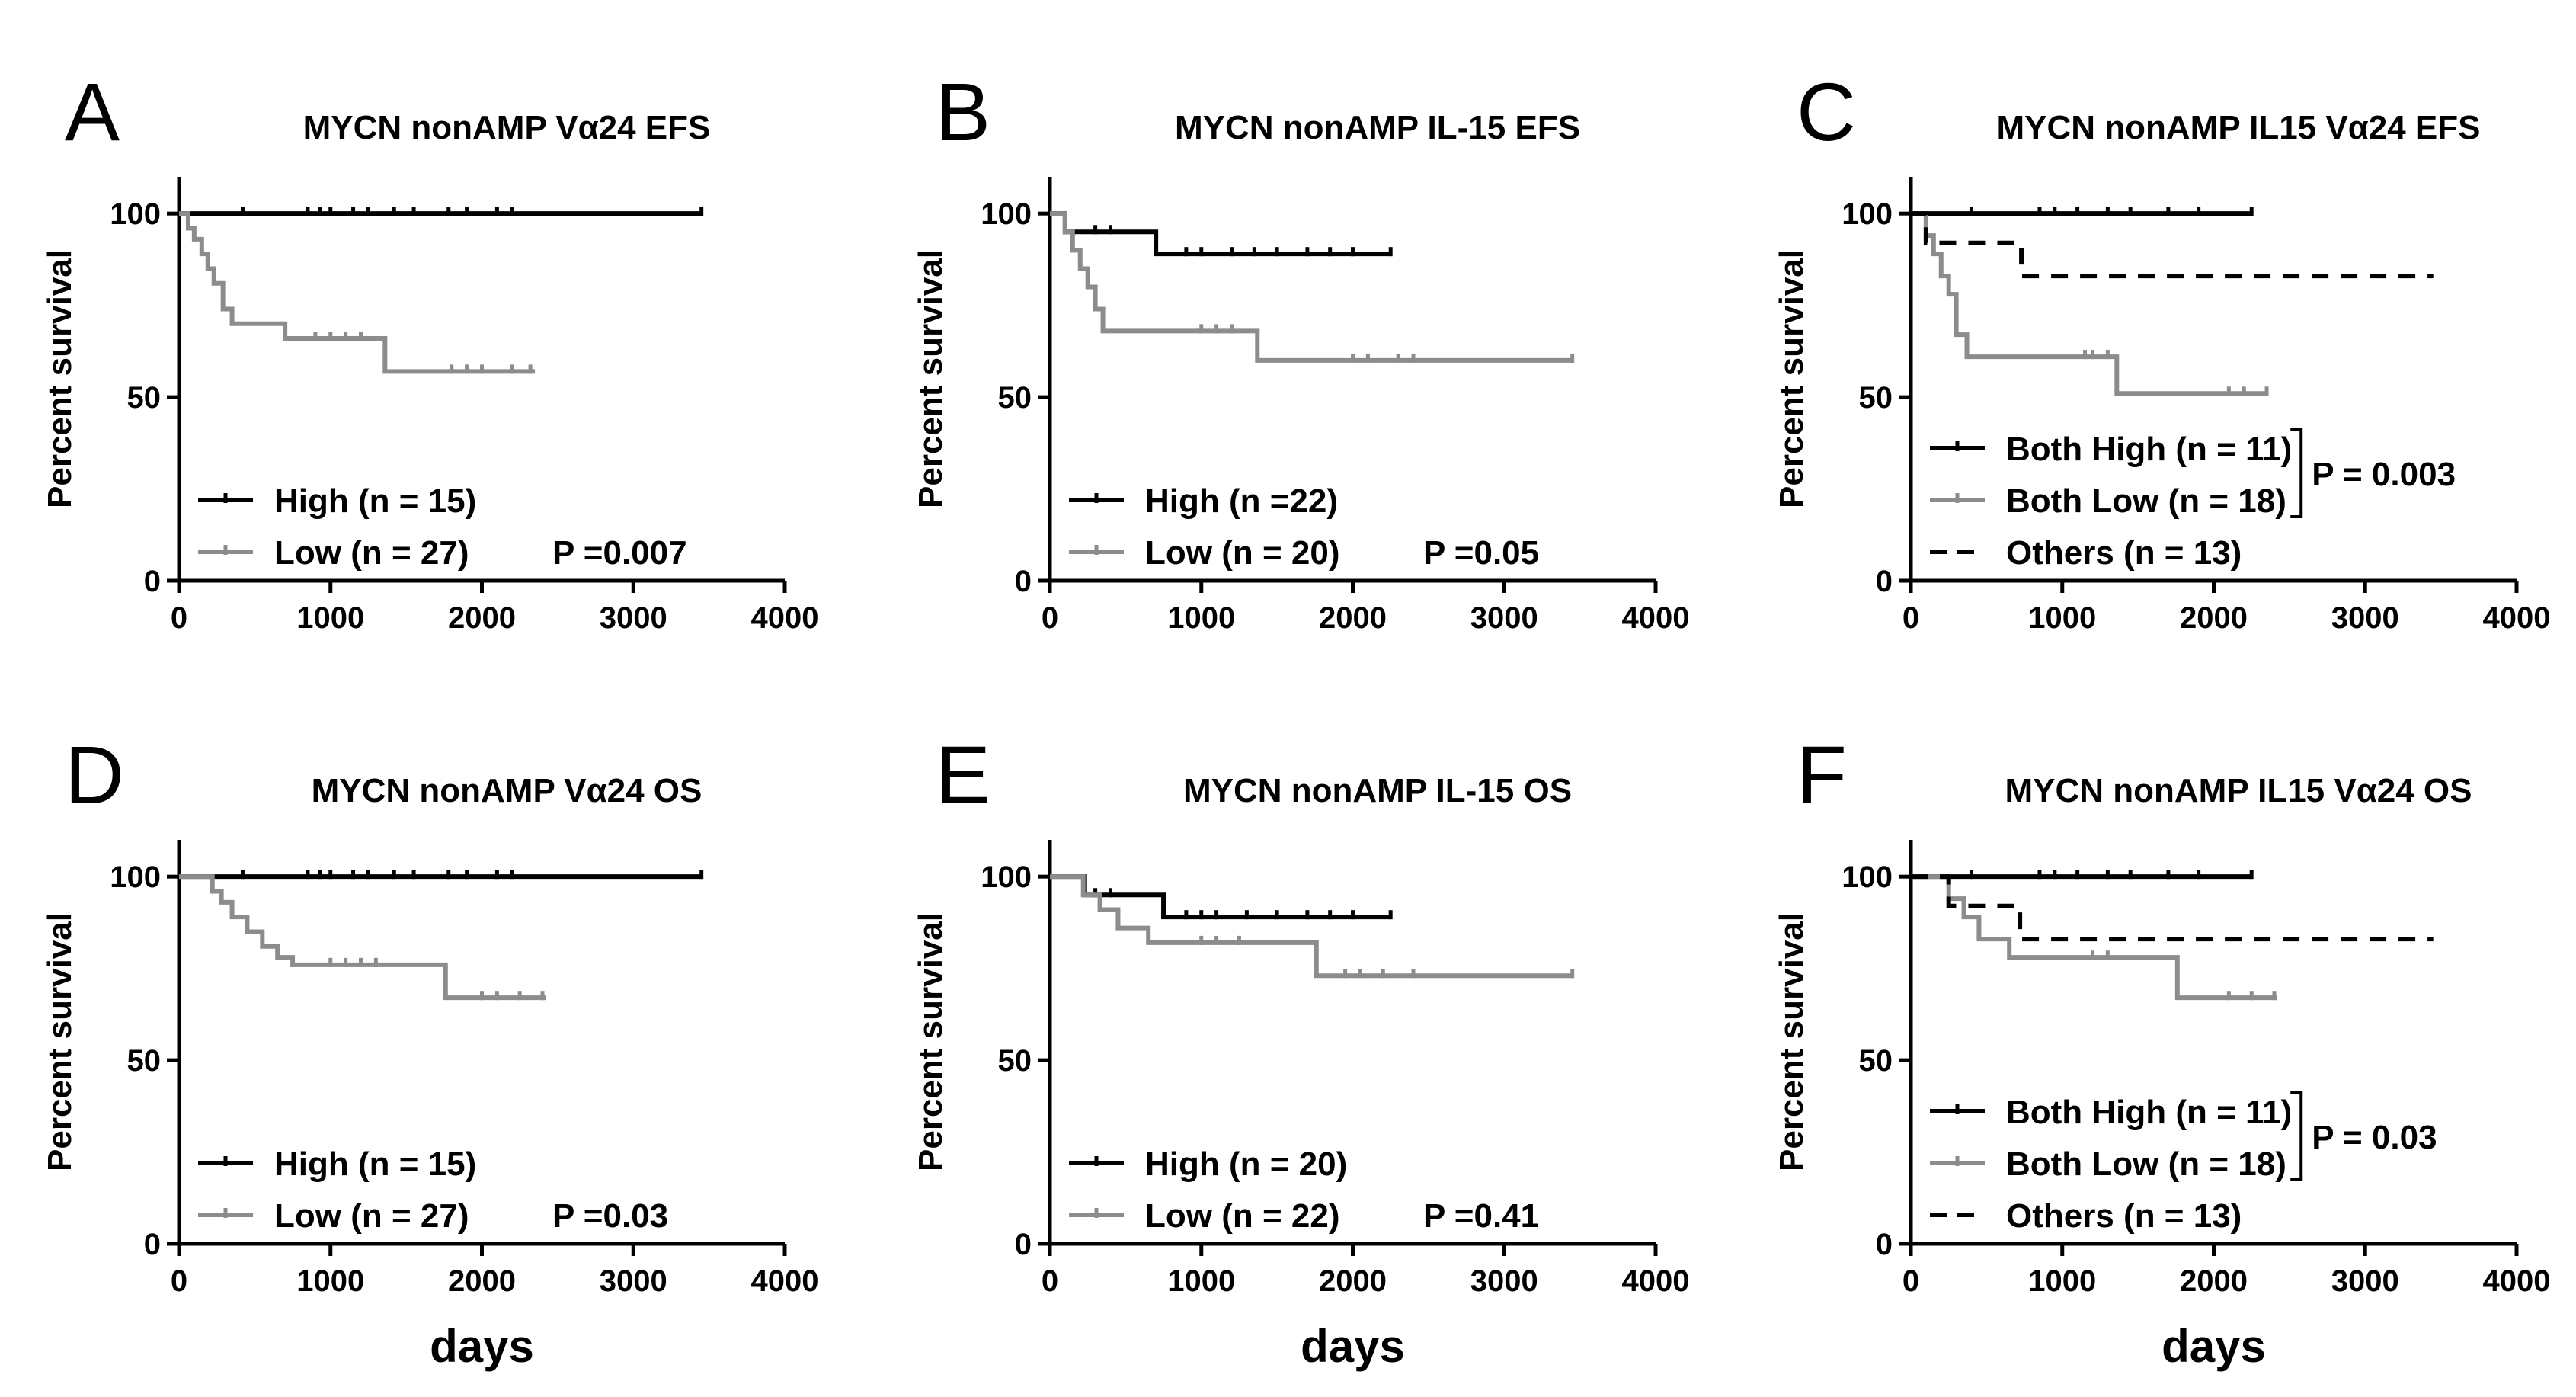 The image size is (2576, 1397). I want to click on panel-letter: A, so click(92, 112).